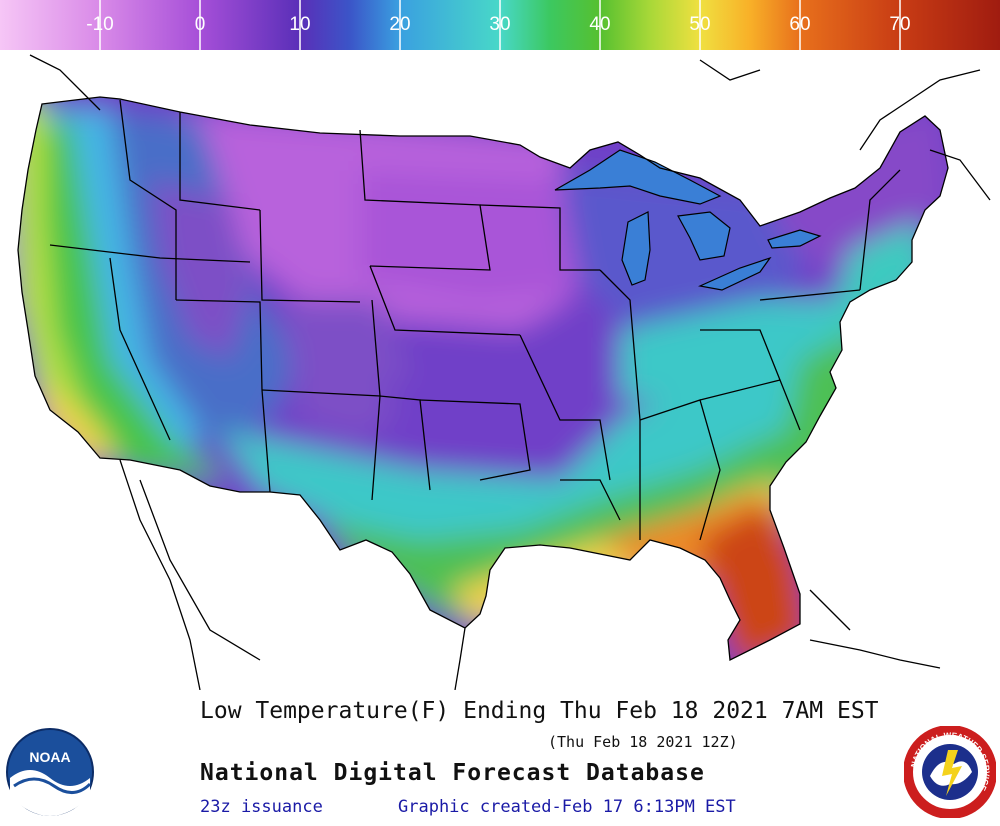 Image resolution: width=1000 pixels, height=826 pixels. Describe the element at coordinates (460, 658) in the screenshot. I see `coast-mexico-east` at that location.